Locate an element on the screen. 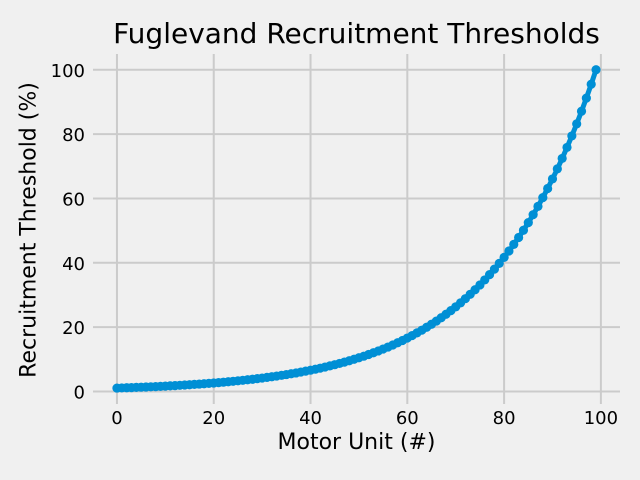 This screenshot has width=640, height=480. x-tick-label: 80 is located at coordinates (504, 418).